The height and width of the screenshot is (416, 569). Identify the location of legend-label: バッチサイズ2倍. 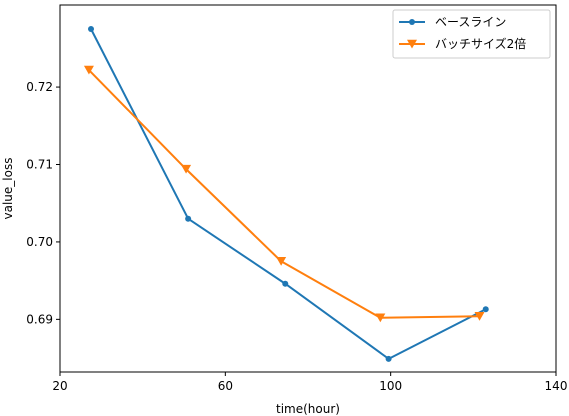
(480, 43).